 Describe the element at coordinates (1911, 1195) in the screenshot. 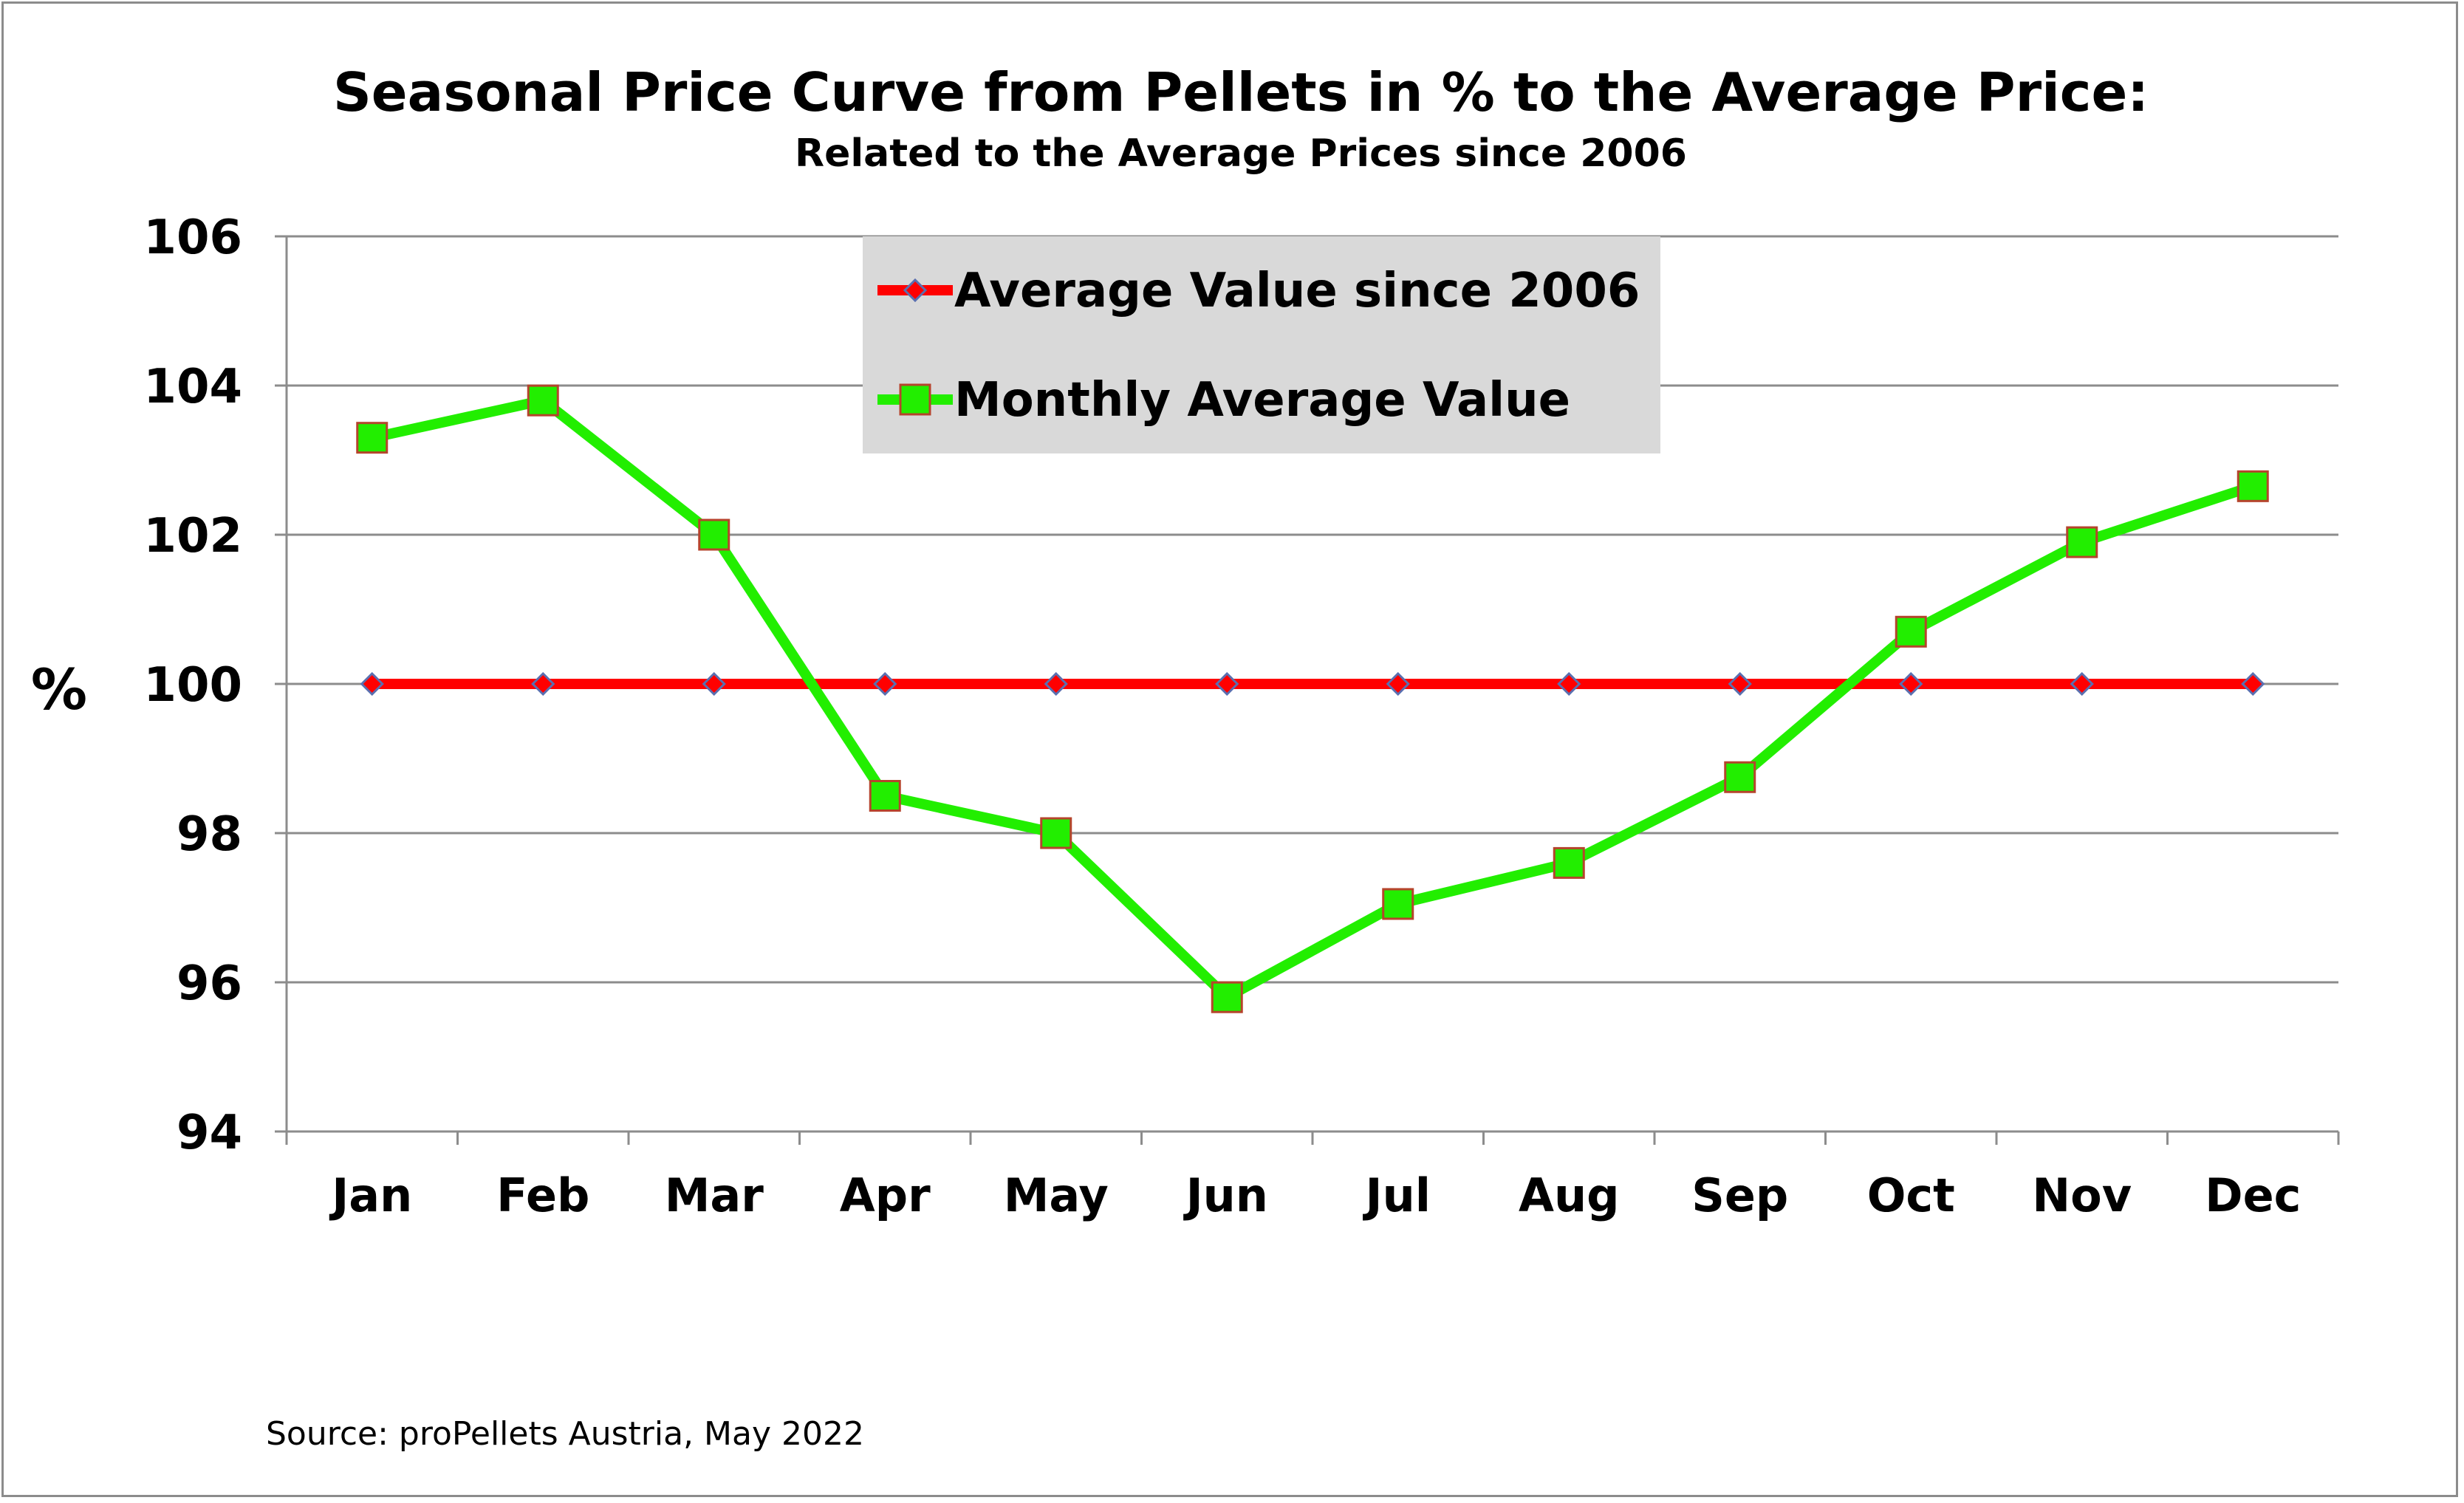

I see `x-tick-label: Oct` at that location.